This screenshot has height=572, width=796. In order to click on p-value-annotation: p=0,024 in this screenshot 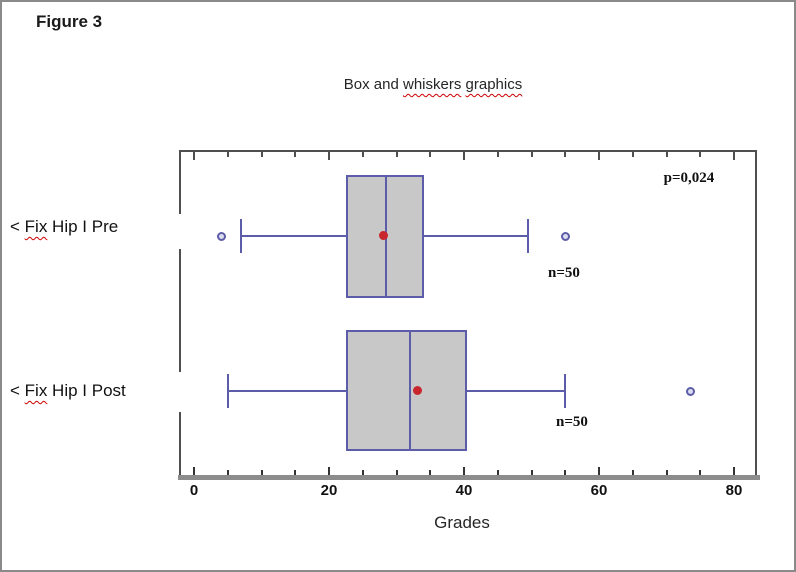, I will do `click(689, 178)`.